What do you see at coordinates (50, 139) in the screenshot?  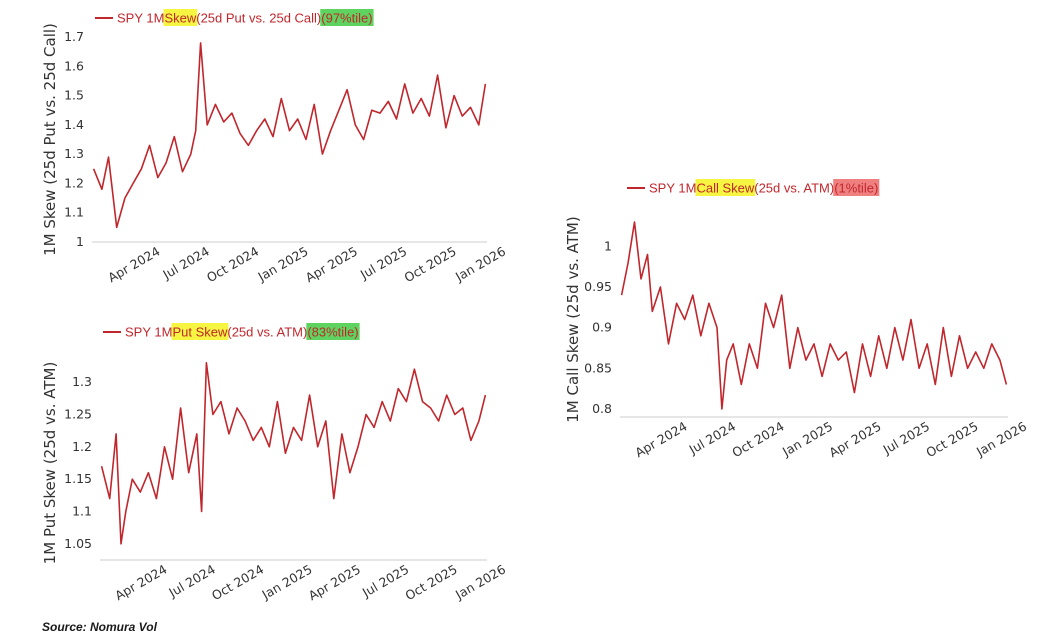 I see `y-axis-label: 1M Skew (25d Put vs. 25d Call)` at bounding box center [50, 139].